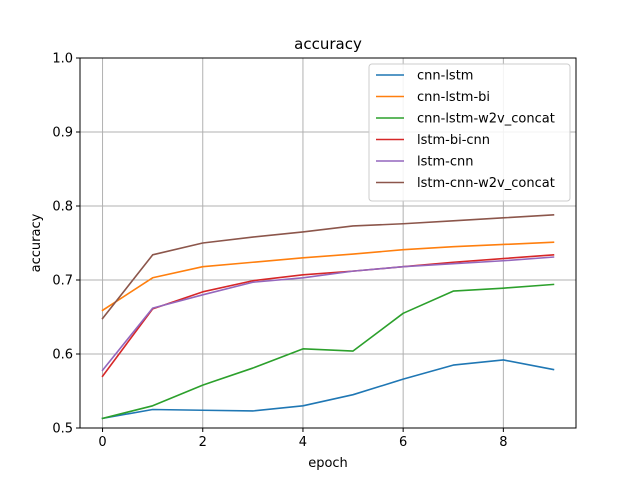 Image resolution: width=640 pixels, height=480 pixels. Describe the element at coordinates (62, 207) in the screenshot. I see `y-tick-label: 0.8` at that location.